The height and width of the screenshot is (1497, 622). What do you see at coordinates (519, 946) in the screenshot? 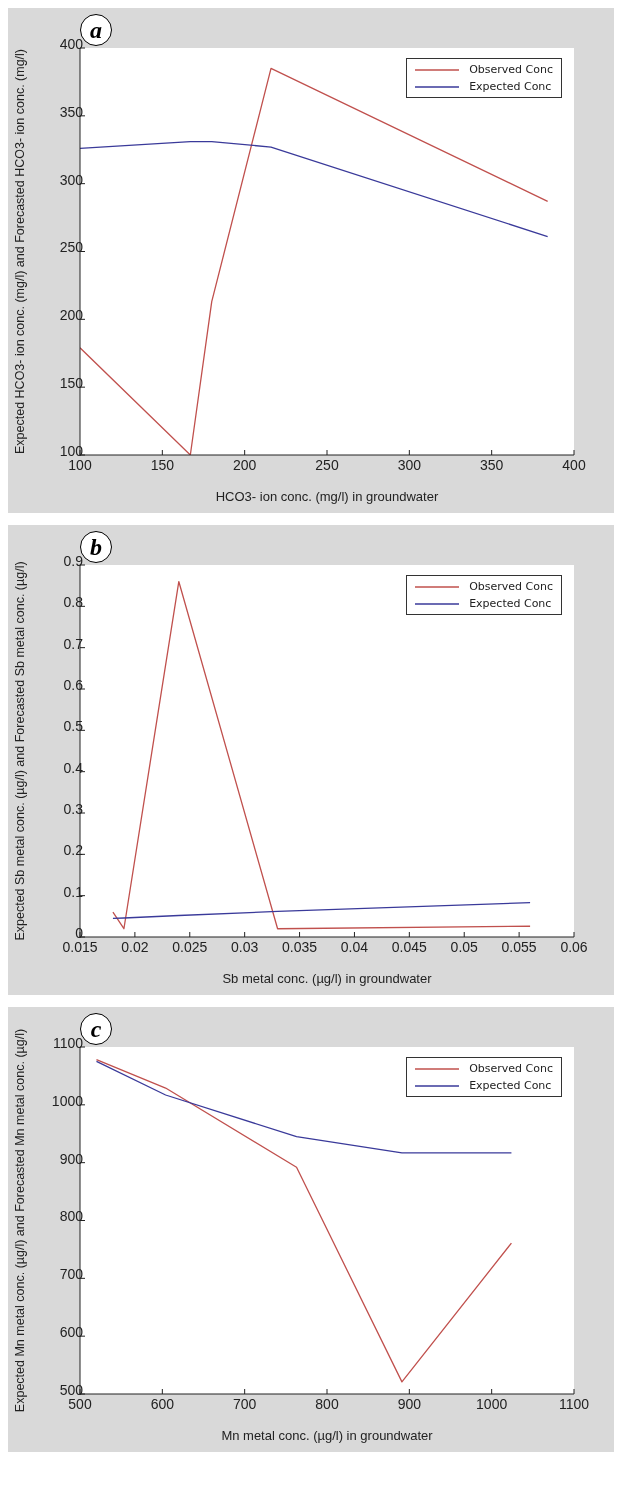
I see `x-tick-label: 0.055` at bounding box center [519, 946].